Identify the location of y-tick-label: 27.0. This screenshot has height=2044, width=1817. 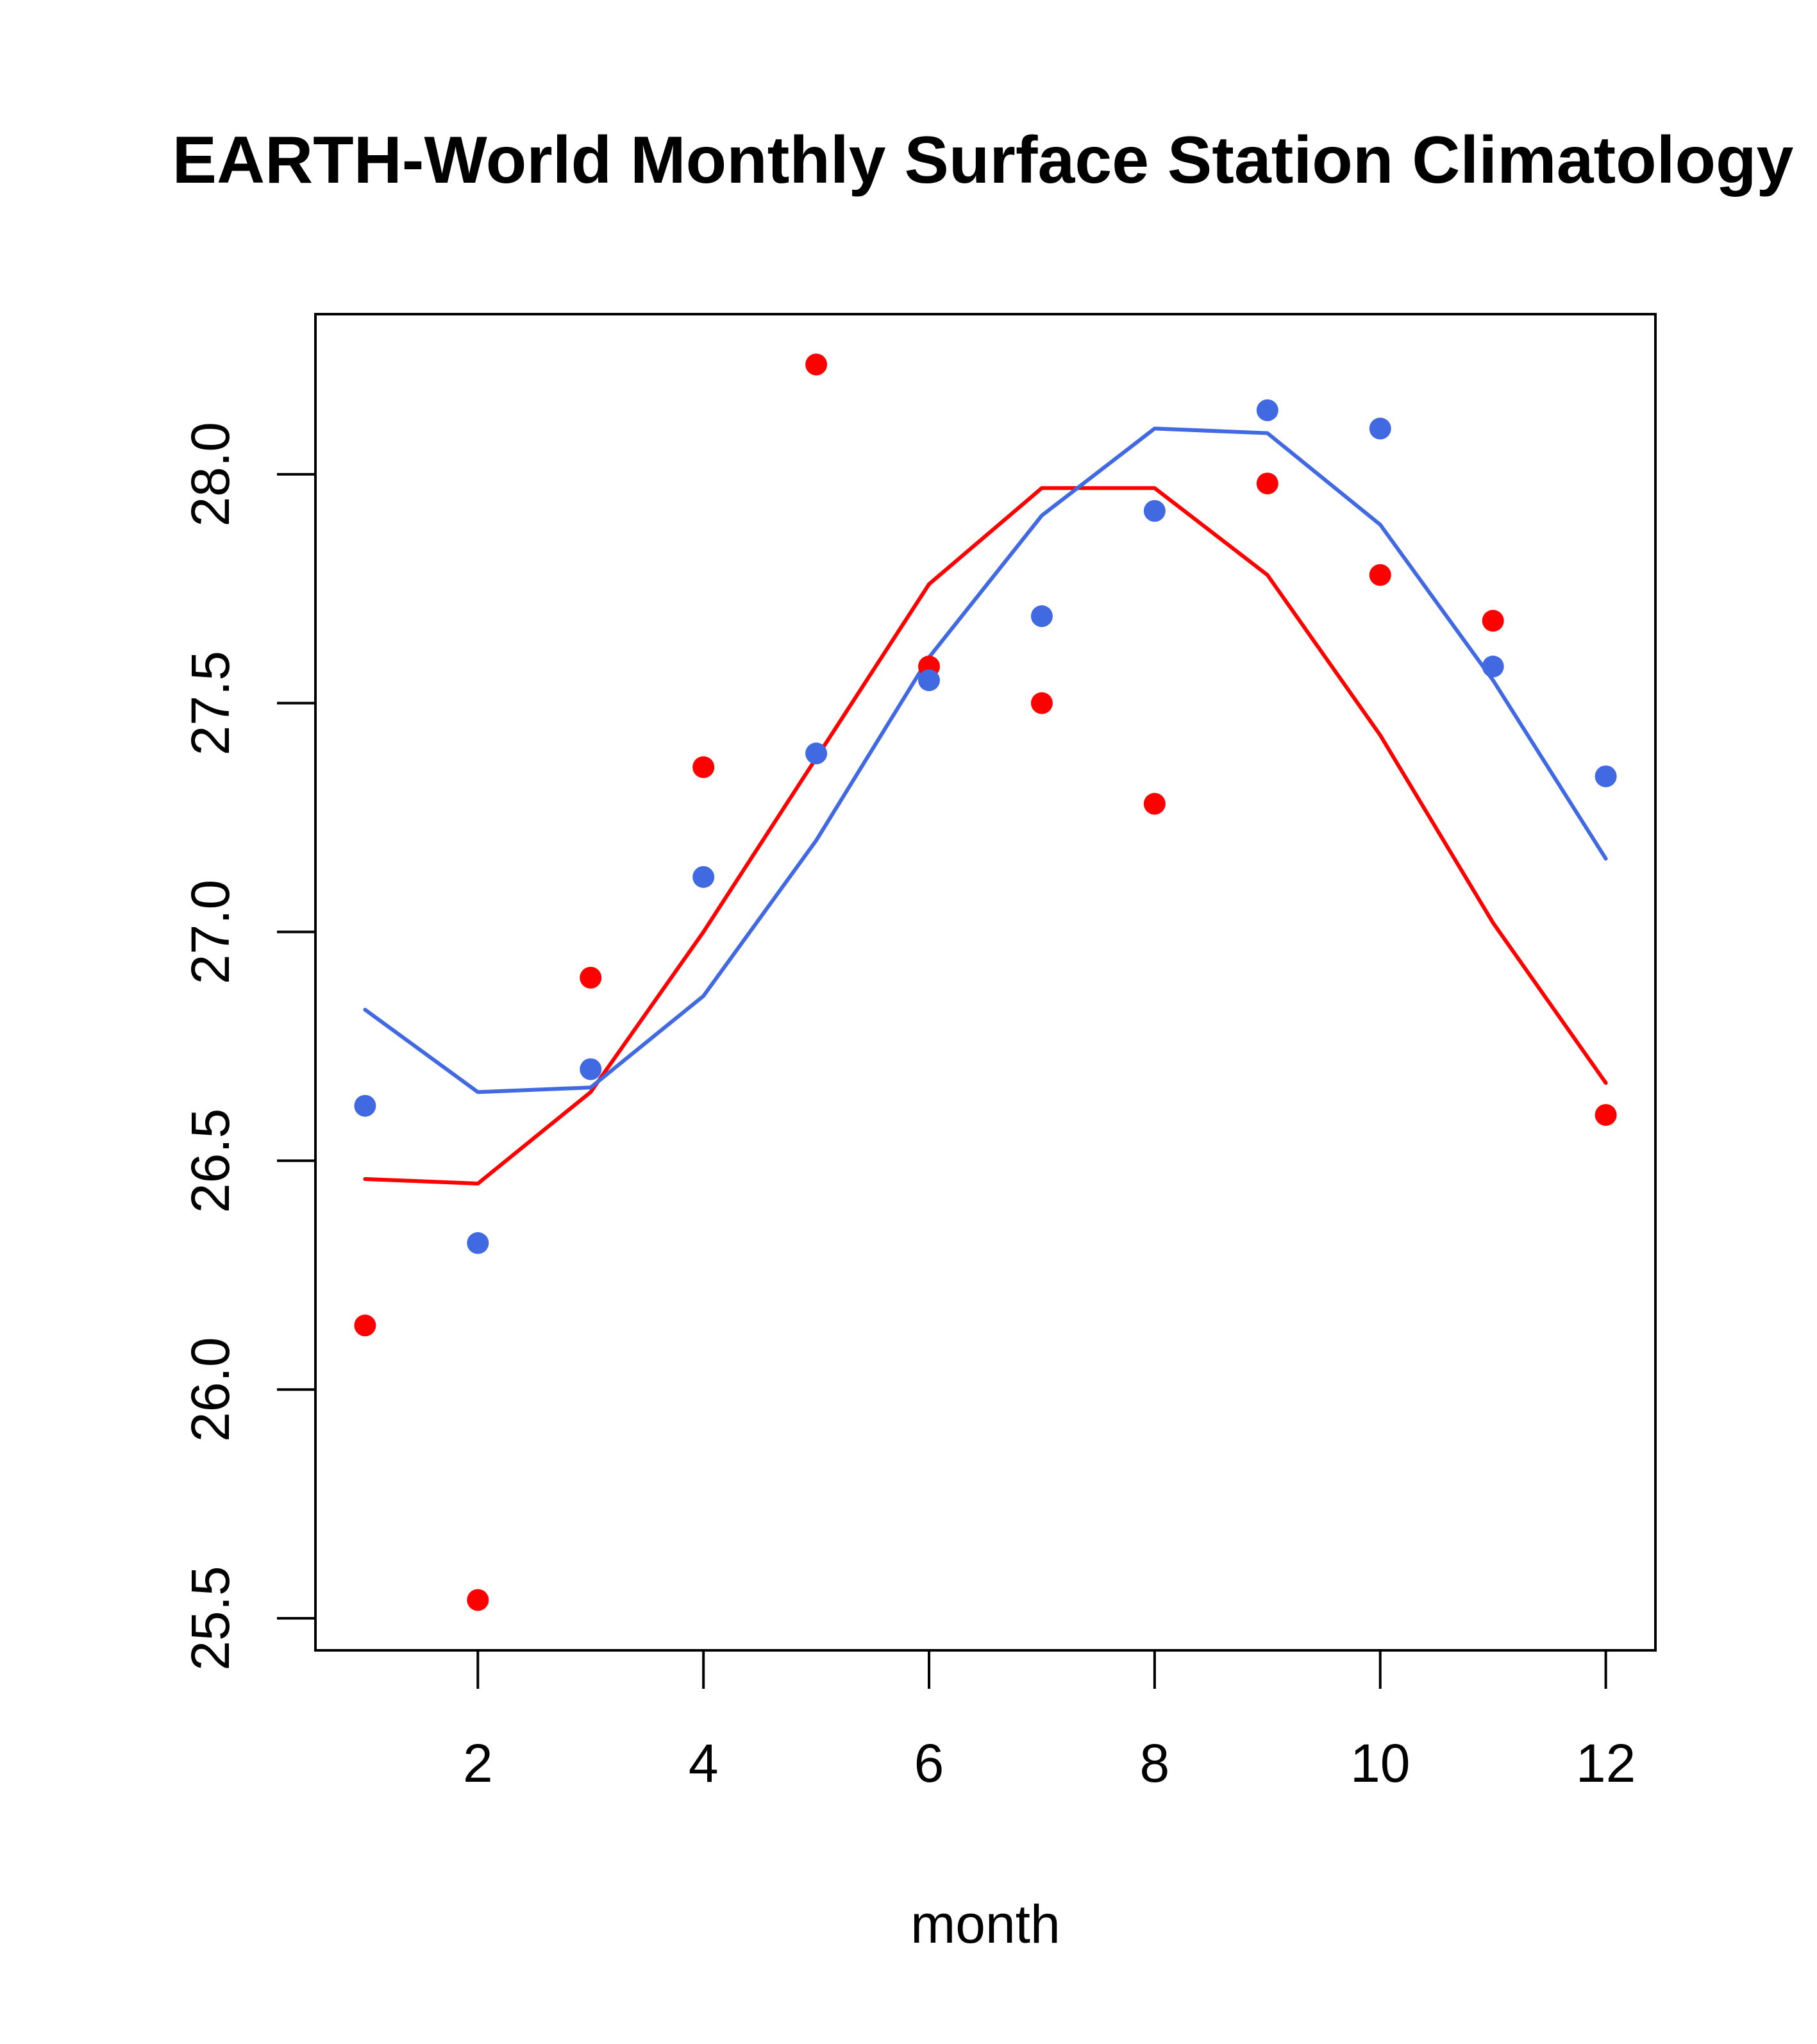
(210, 932).